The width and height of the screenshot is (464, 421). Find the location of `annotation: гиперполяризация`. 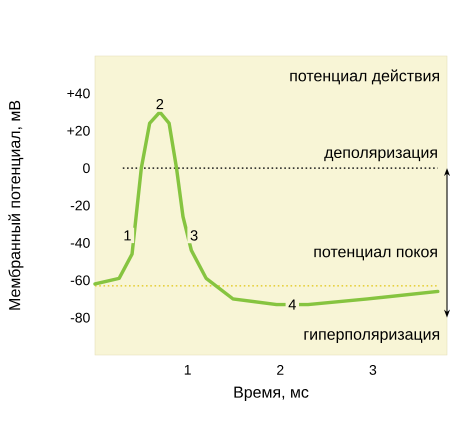

annotation: гиперполяризация is located at coordinates (372, 337).